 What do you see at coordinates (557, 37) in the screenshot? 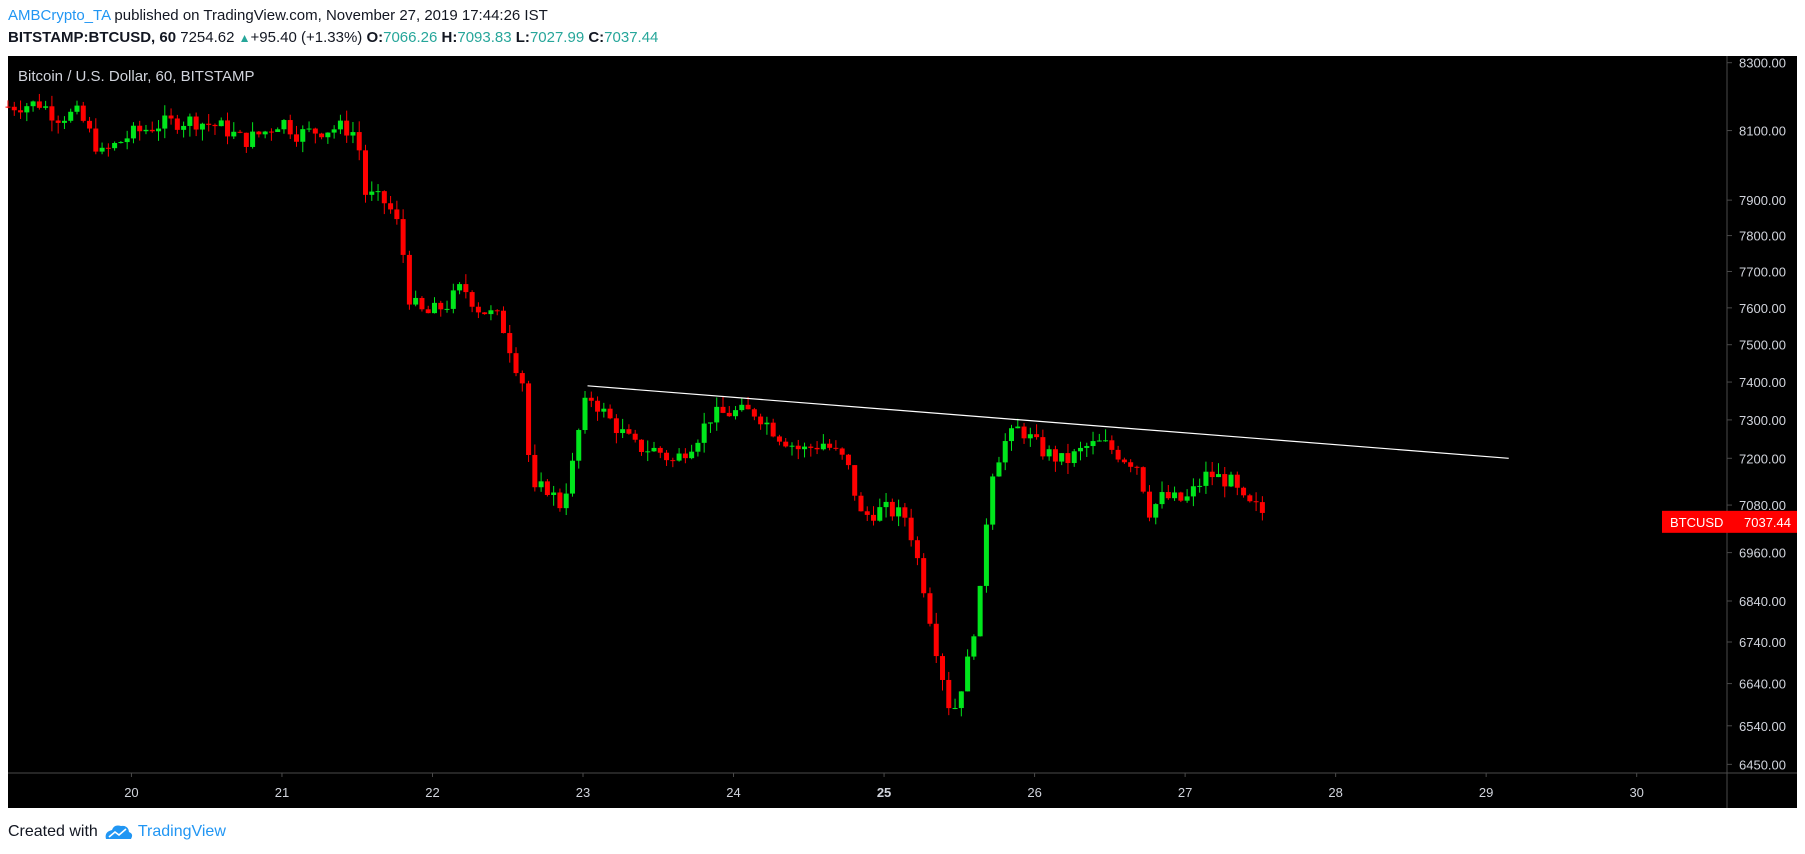
I see `low-value: 7027.99` at bounding box center [557, 37].